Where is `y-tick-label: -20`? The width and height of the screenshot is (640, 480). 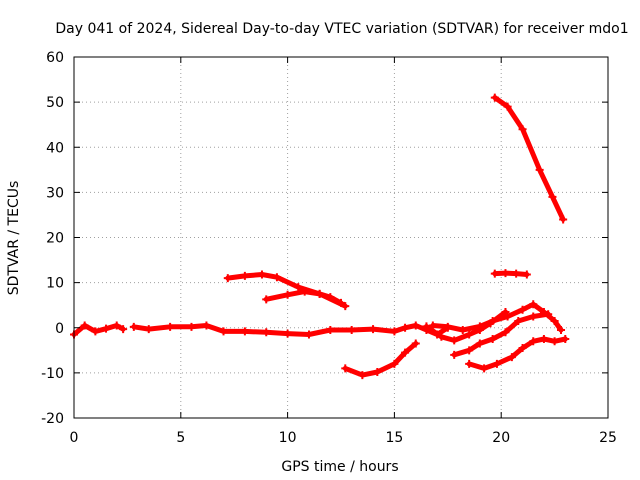 y-tick-label: -20 is located at coordinates (52, 419).